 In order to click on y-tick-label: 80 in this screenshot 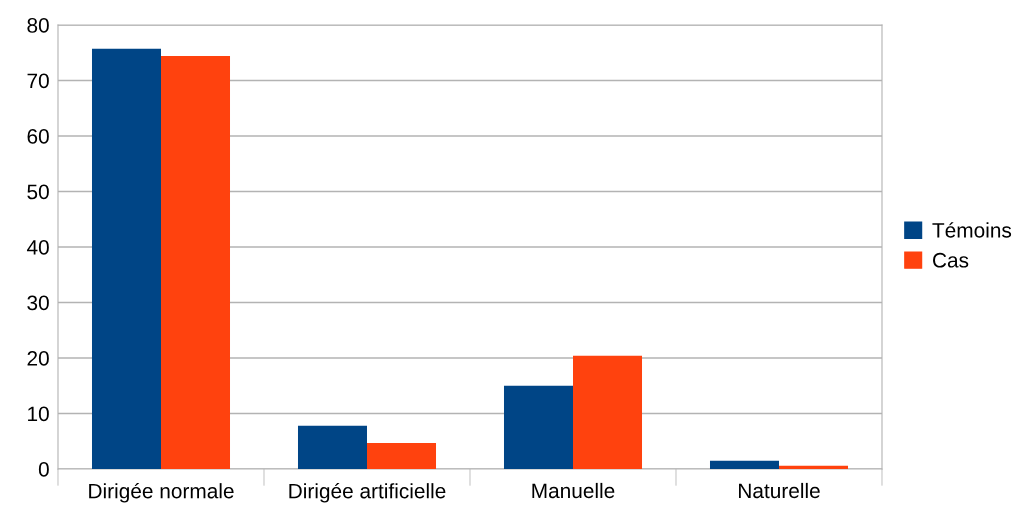, I will do `click(38, 25)`.